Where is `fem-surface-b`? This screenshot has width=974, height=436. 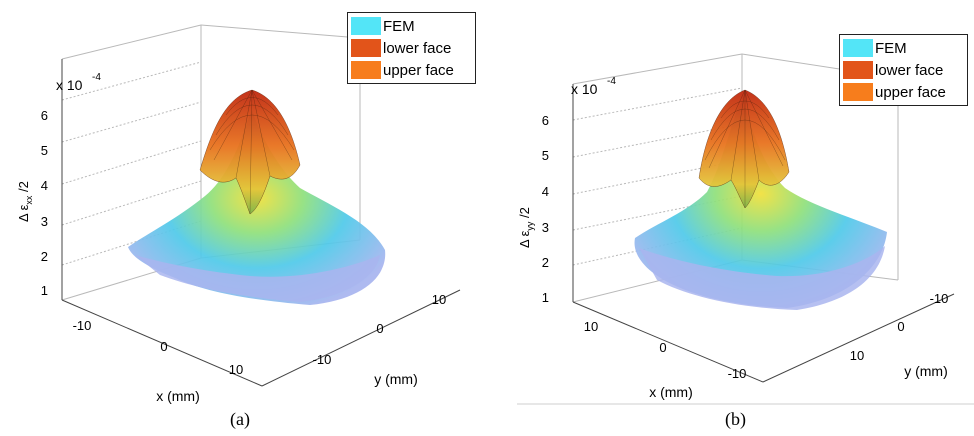
fem-surface-b is located at coordinates (760, 205).